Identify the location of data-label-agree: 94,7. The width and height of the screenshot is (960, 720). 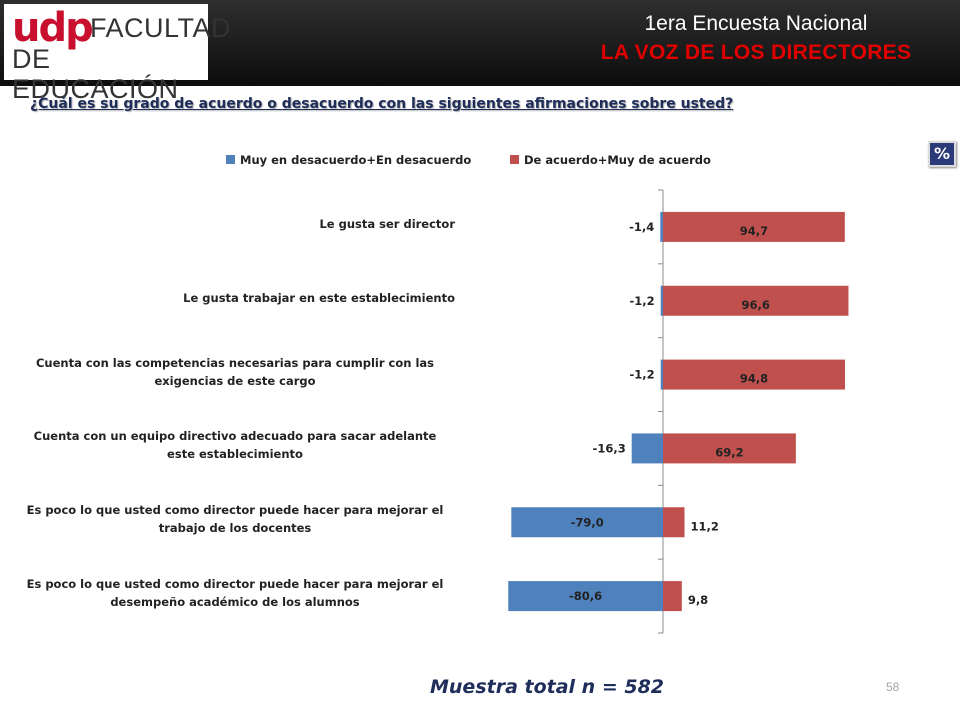
(754, 231).